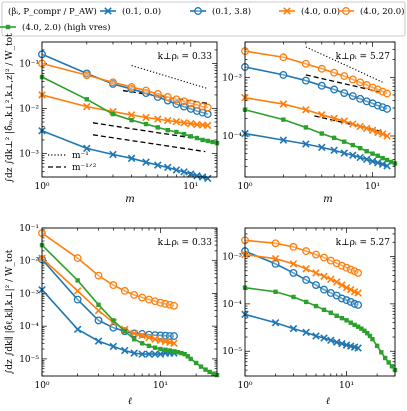 The image size is (407, 411). Describe the element at coordinates (328, 401) in the screenshot. I see `x-axis-label-bottom-right: ℓ` at that location.